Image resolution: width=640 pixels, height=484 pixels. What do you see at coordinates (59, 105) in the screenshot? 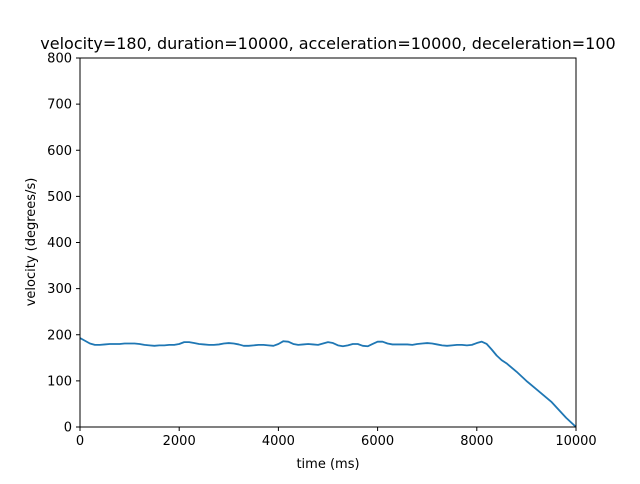
I see `y-tick-label: 700` at bounding box center [59, 105].